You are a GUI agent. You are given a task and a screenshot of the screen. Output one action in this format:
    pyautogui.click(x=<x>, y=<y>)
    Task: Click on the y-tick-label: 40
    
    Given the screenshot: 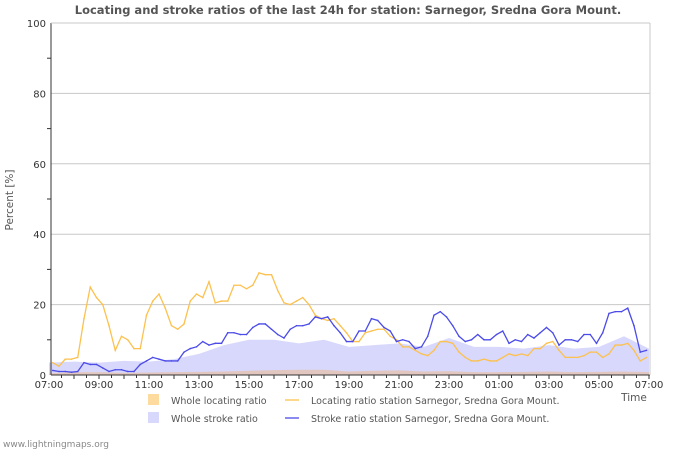 What is the action you would take?
    pyautogui.click(x=39, y=235)
    